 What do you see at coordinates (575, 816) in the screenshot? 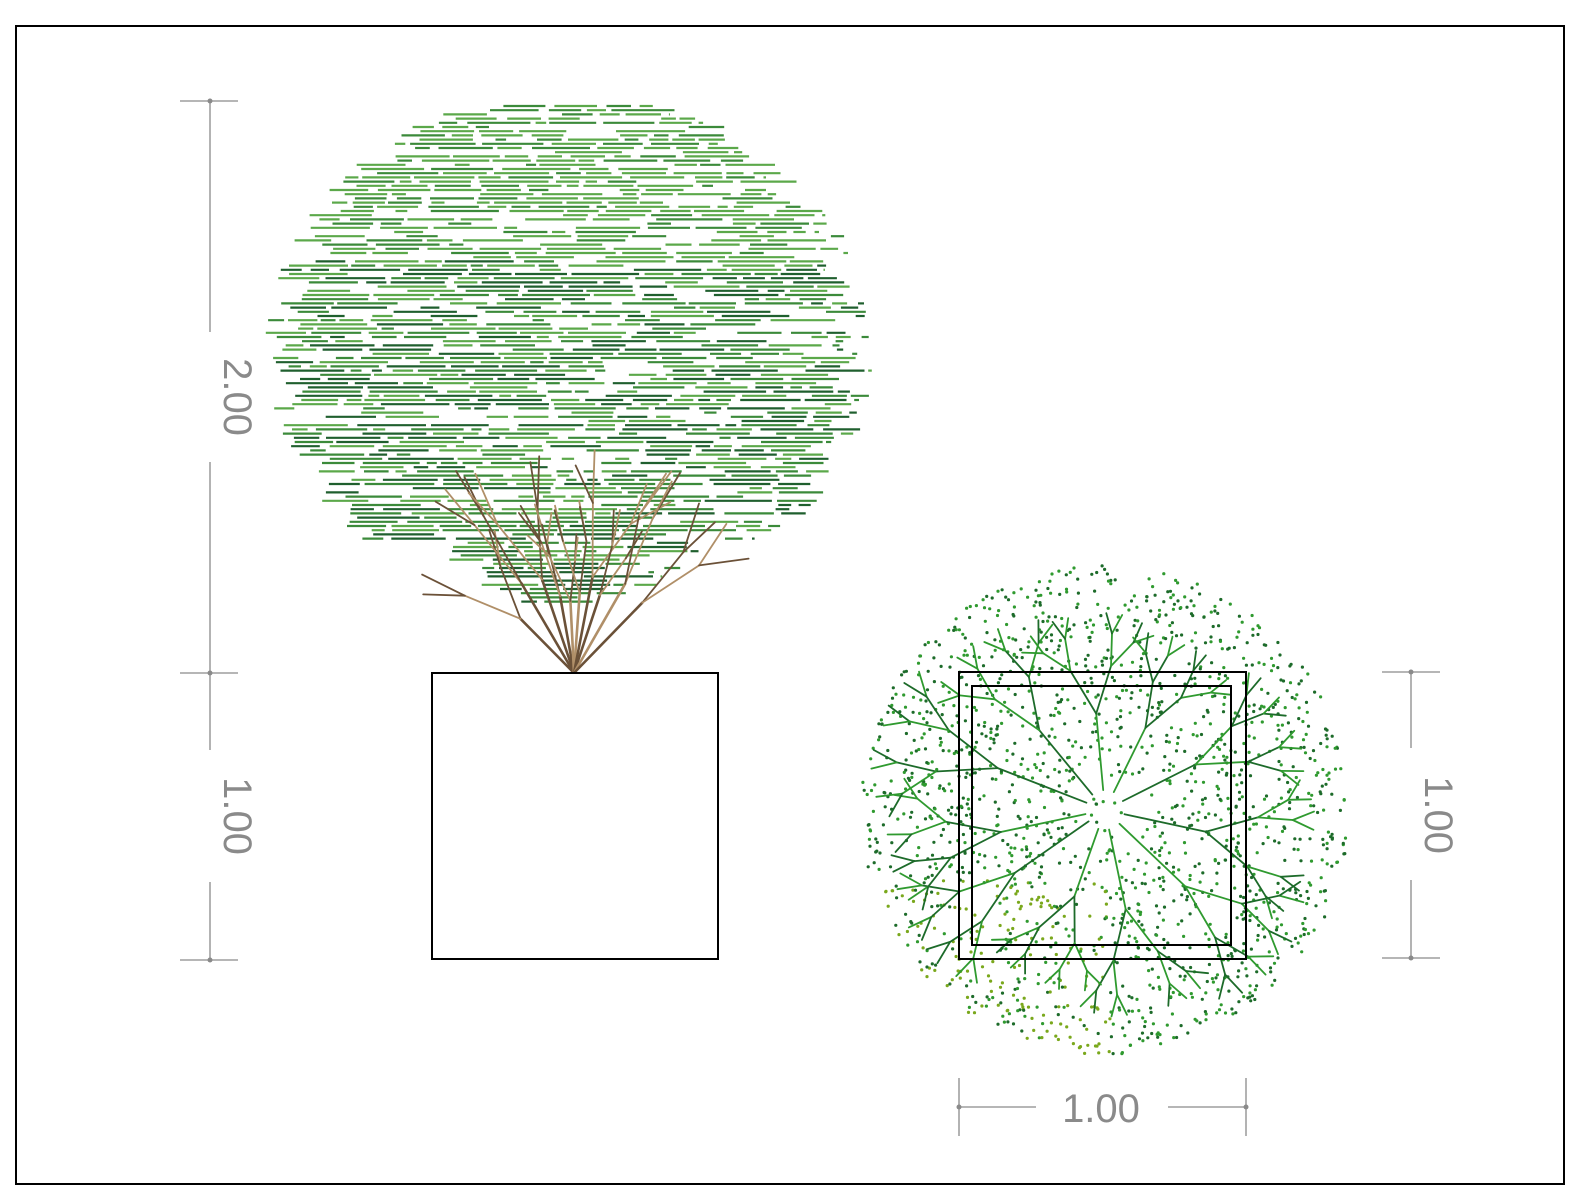
I see `planter-box-elevation` at bounding box center [575, 816].